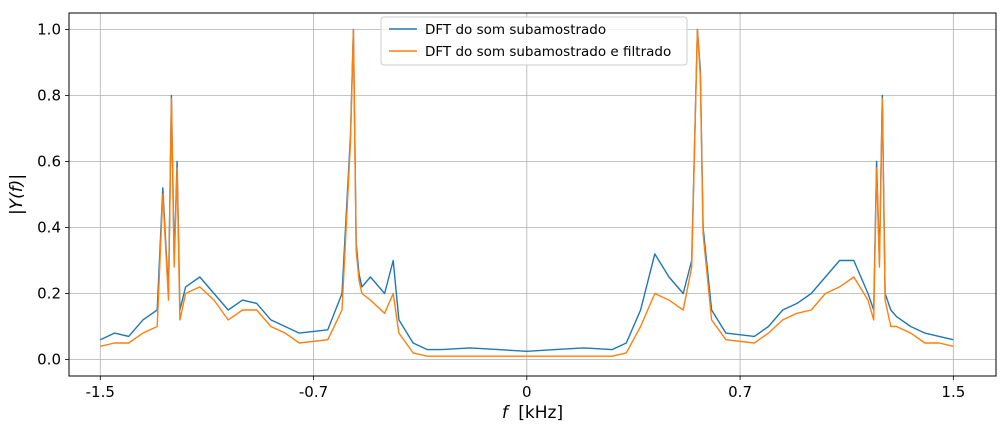 The width and height of the screenshot is (1008, 432). What do you see at coordinates (49, 30) in the screenshot?
I see `y-tick-label: 1.0` at bounding box center [49, 30].